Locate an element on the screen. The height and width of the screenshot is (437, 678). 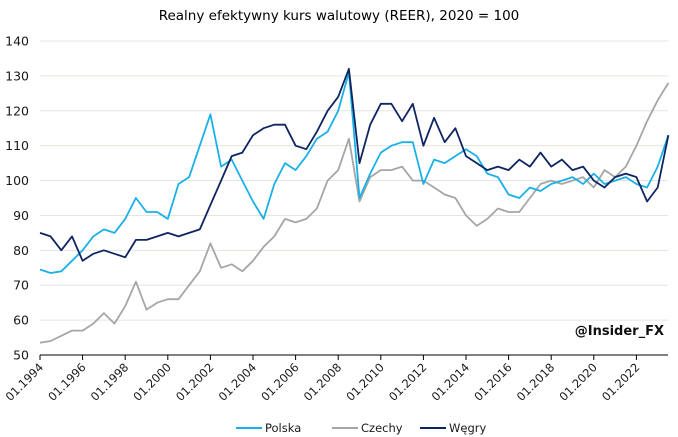
x-tick-label: 01.2016 is located at coordinates (493, 382).